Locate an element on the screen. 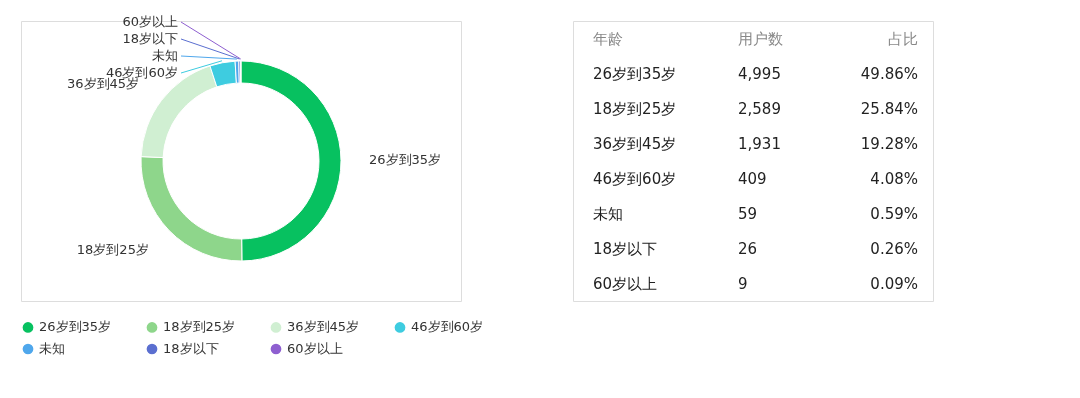 Image resolution: width=1080 pixels, height=398 pixels. text: 4.08% is located at coordinates (894, 178).